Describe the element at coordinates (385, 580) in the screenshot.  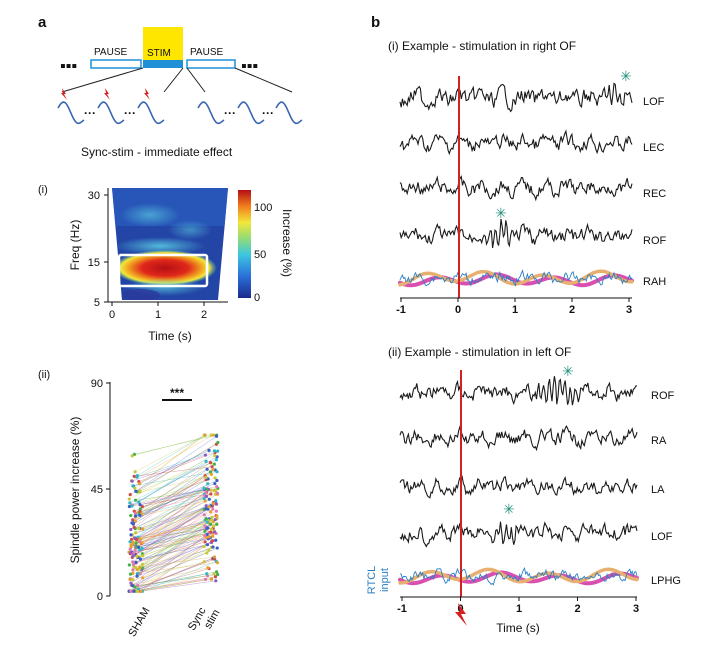
I see `input-label: input` at that location.